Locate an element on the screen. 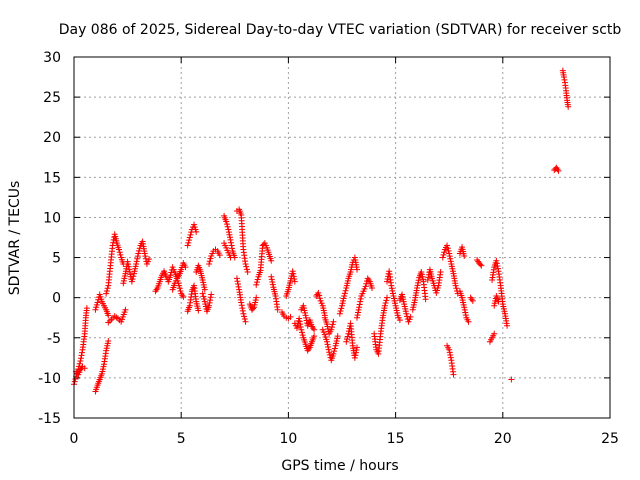 The height and width of the screenshot is (480, 640). x-axis-label: GPS time / hours is located at coordinates (339, 466).